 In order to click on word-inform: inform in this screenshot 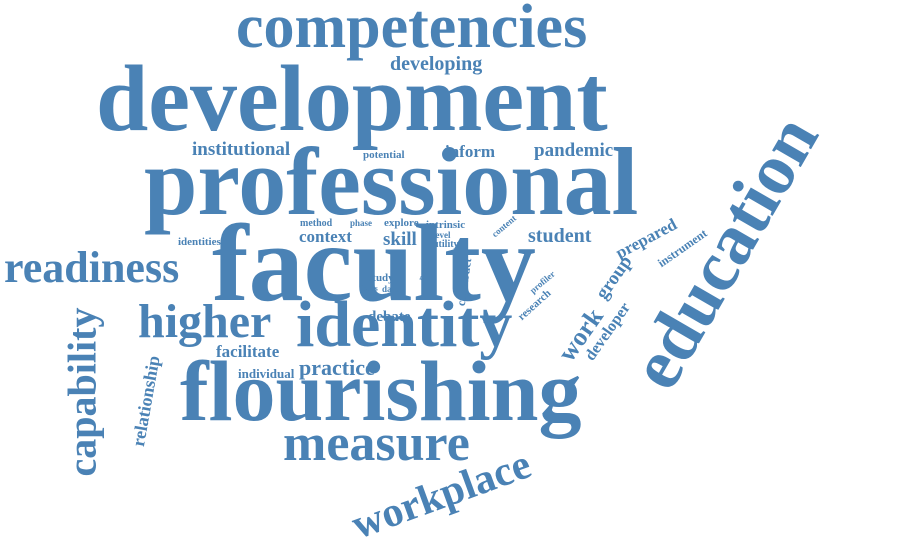, I will do `click(470, 151)`.